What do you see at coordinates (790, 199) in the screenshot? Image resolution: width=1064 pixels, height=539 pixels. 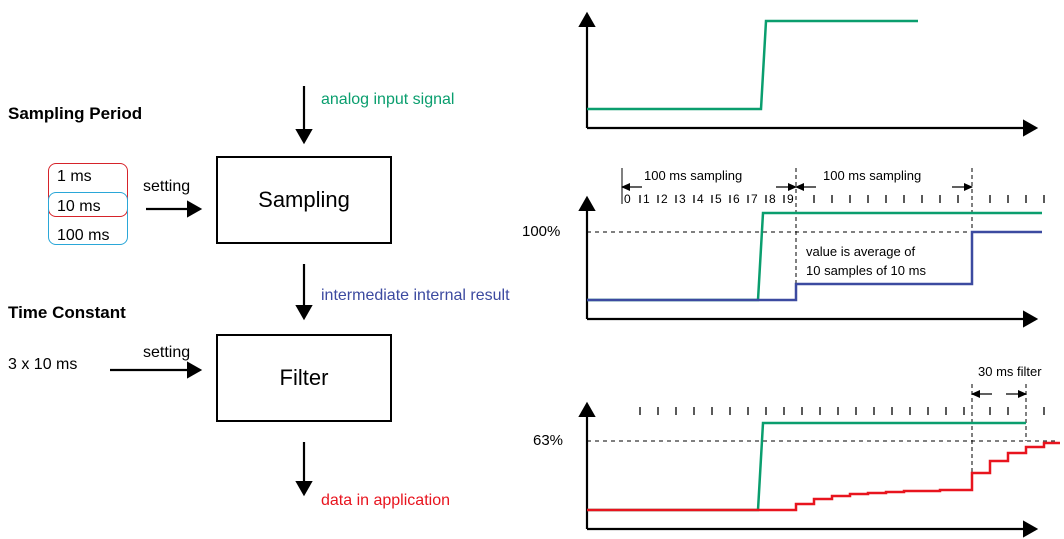 I see `tick-number: 9` at bounding box center [790, 199].